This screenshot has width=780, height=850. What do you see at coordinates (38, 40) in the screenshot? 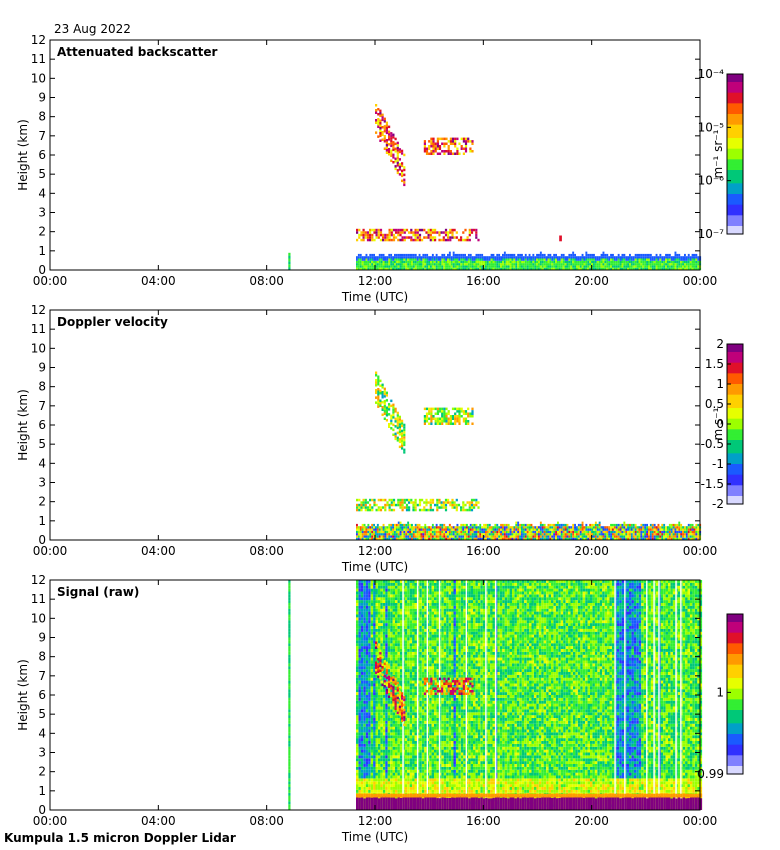
I see `y-tick-label: 12` at bounding box center [38, 40].